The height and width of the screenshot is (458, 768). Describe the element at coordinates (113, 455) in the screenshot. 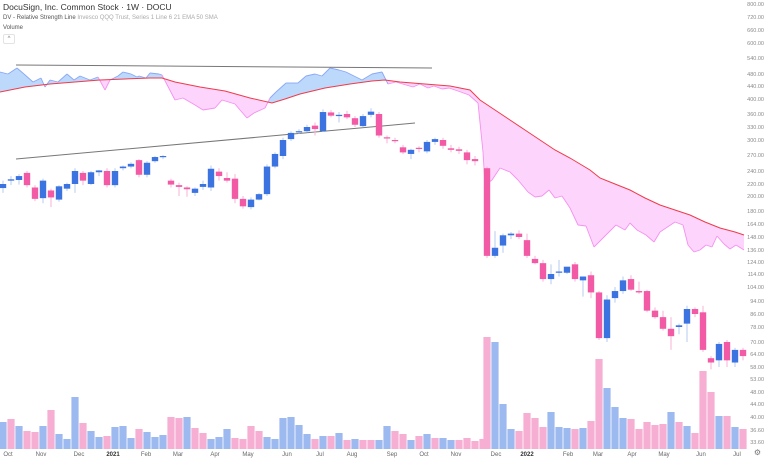

I see `time-axis-label: 2021` at that location.